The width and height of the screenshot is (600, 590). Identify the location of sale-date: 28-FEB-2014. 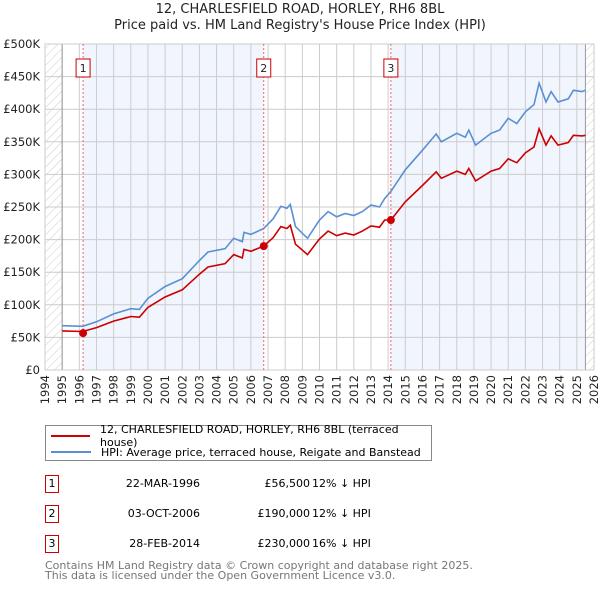
(164, 543).